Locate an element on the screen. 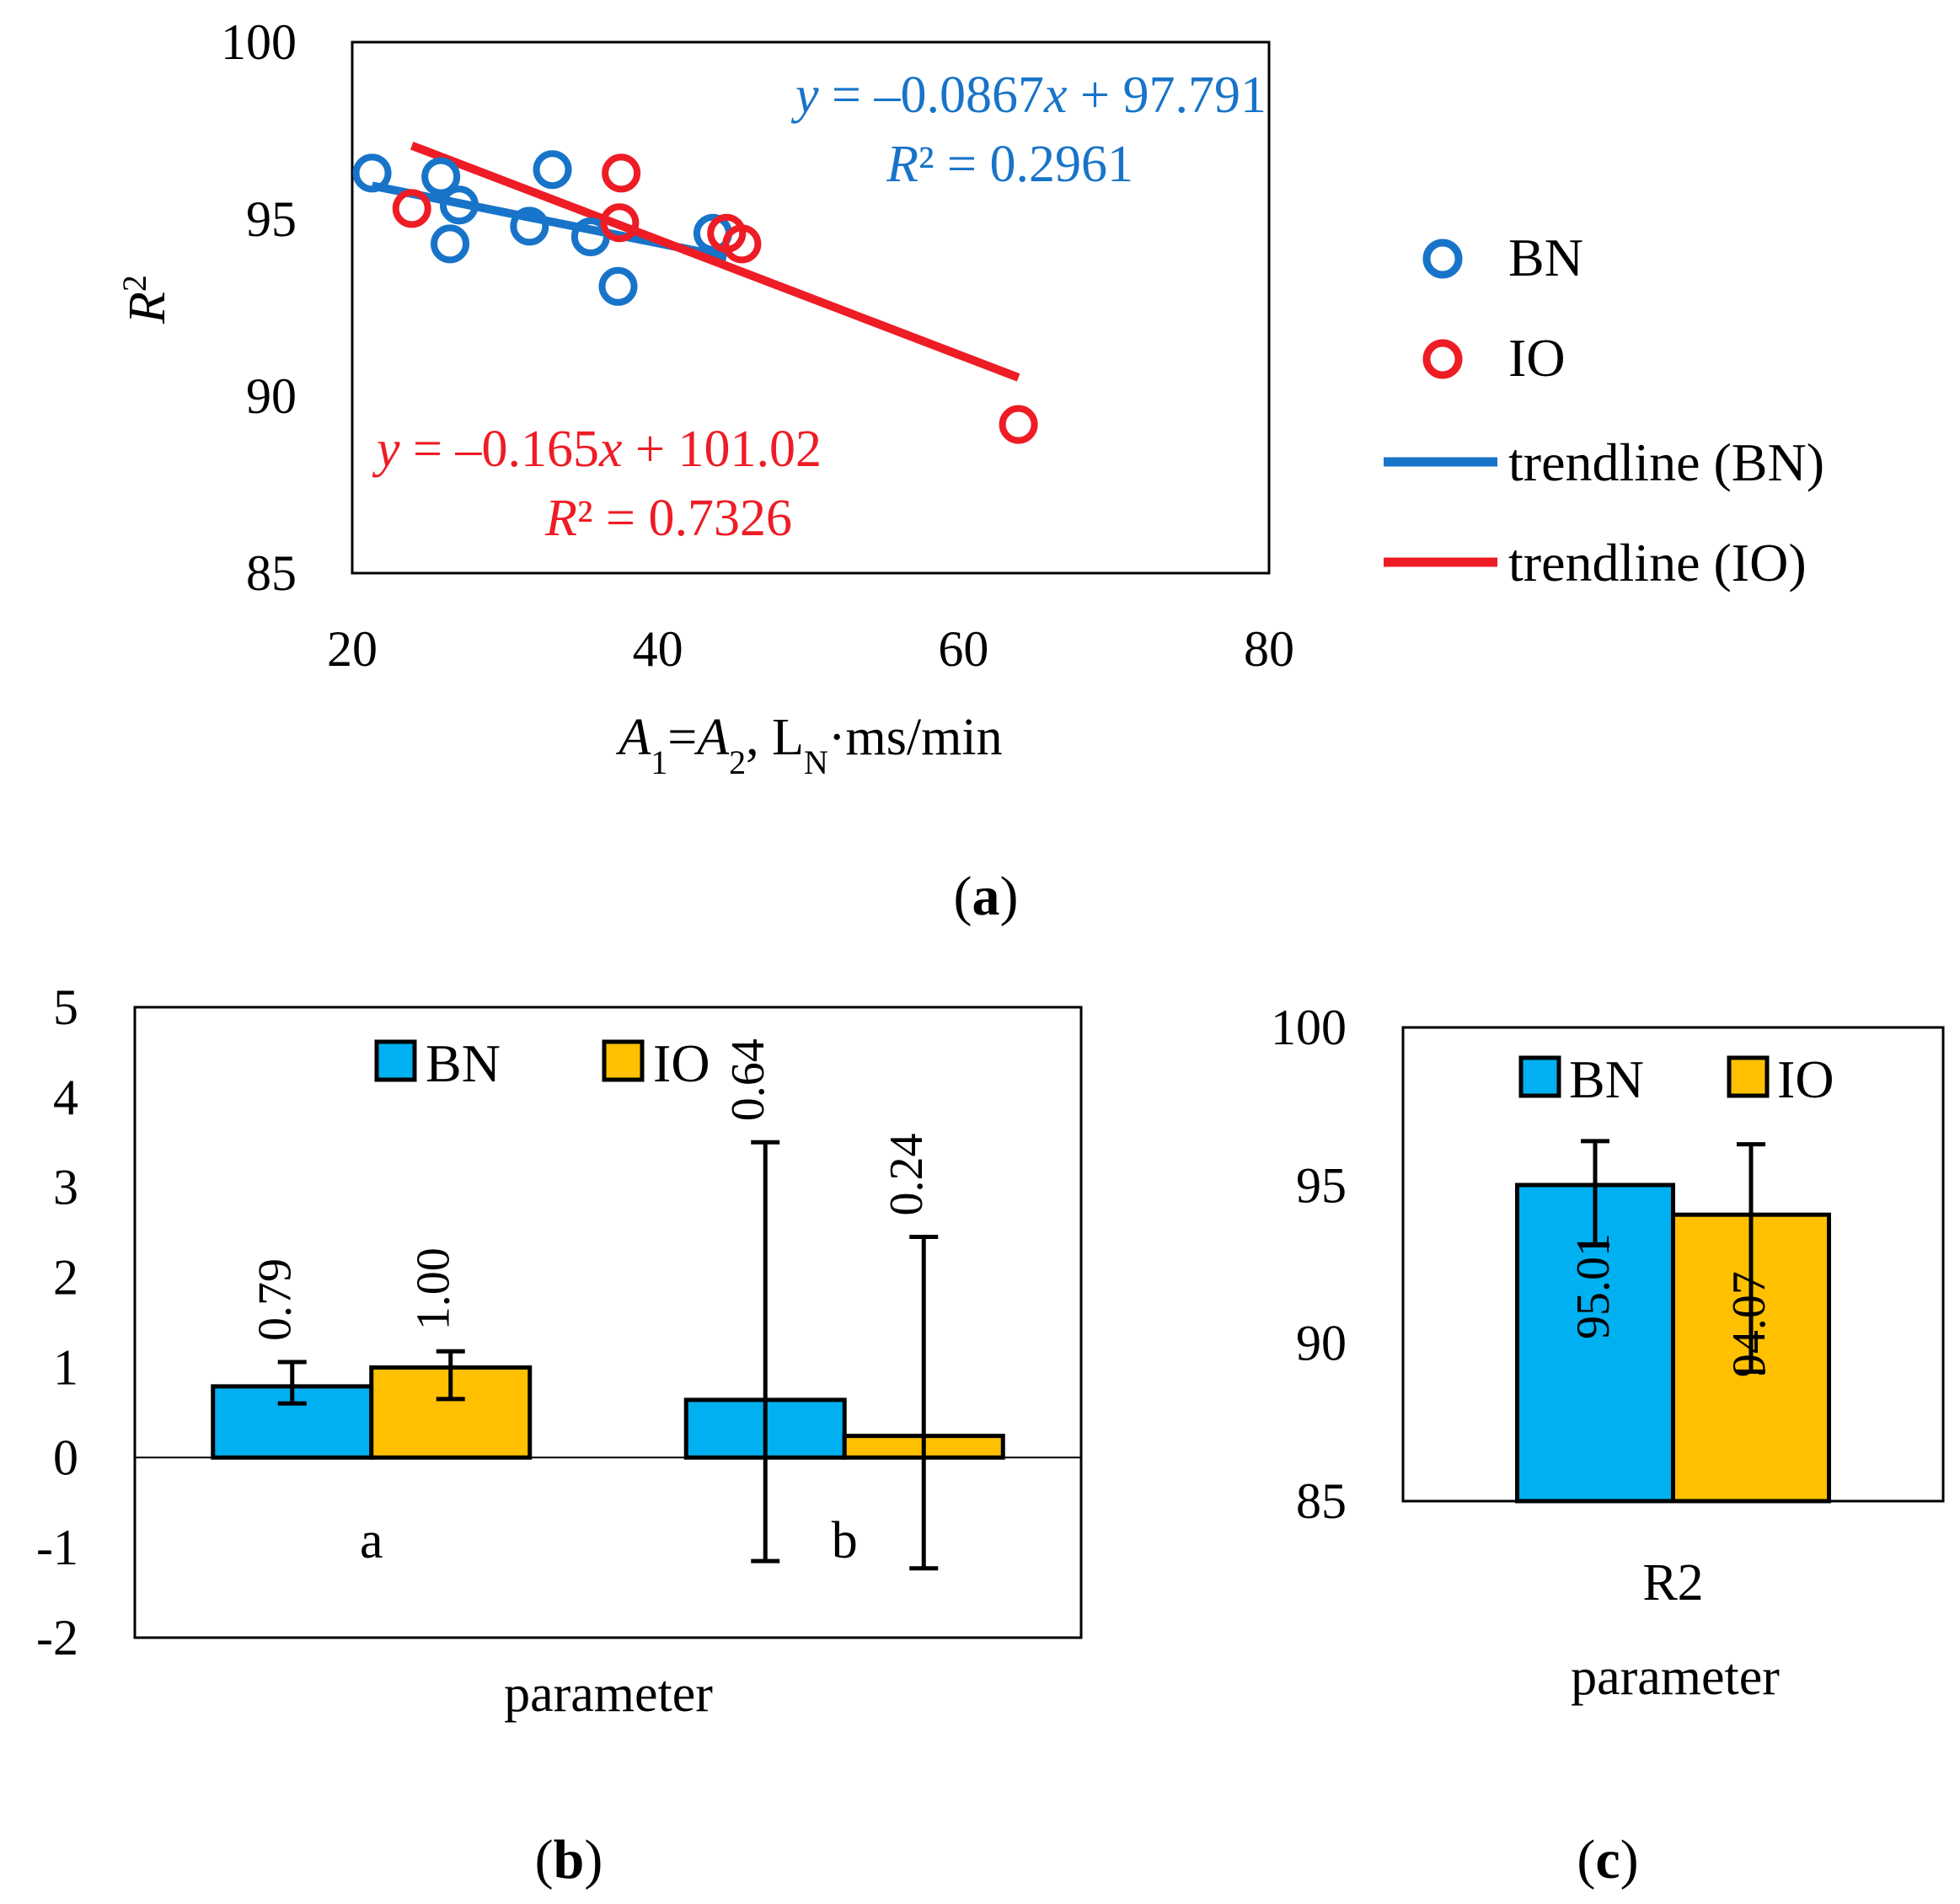 The height and width of the screenshot is (1904, 1960). category-label: b is located at coordinates (845, 1540).